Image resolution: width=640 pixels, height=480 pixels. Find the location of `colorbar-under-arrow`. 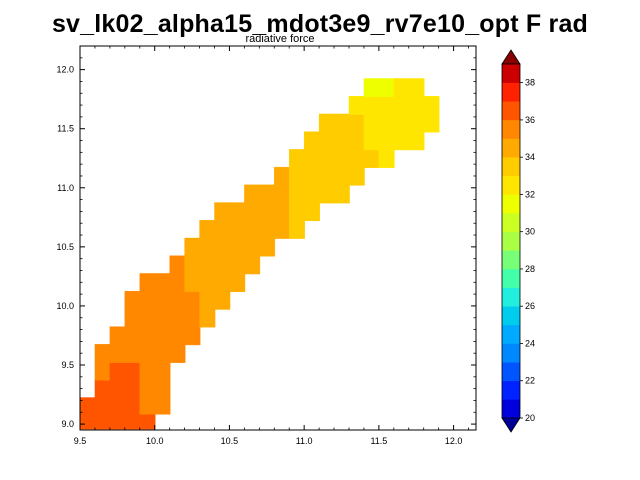

colorbar-under-arrow is located at coordinates (511, 425).